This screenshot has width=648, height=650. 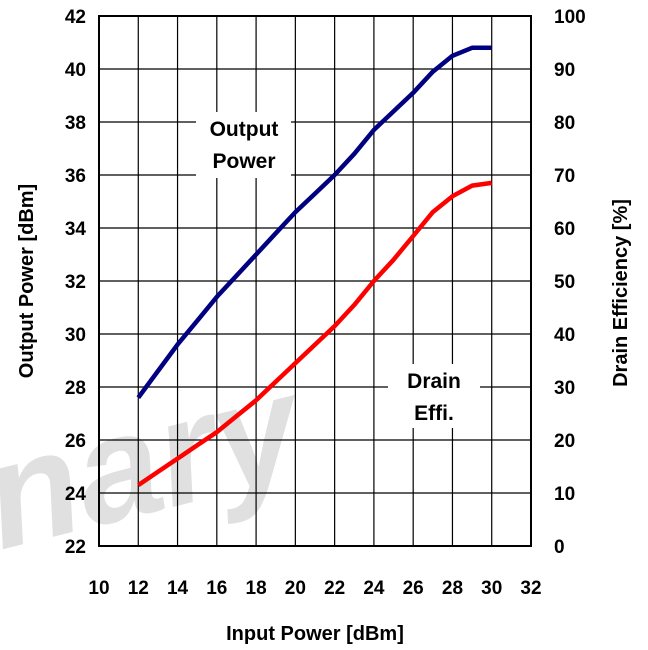 What do you see at coordinates (76, 229) in the screenshot?
I see `y-left-tick-label: 34` at bounding box center [76, 229].